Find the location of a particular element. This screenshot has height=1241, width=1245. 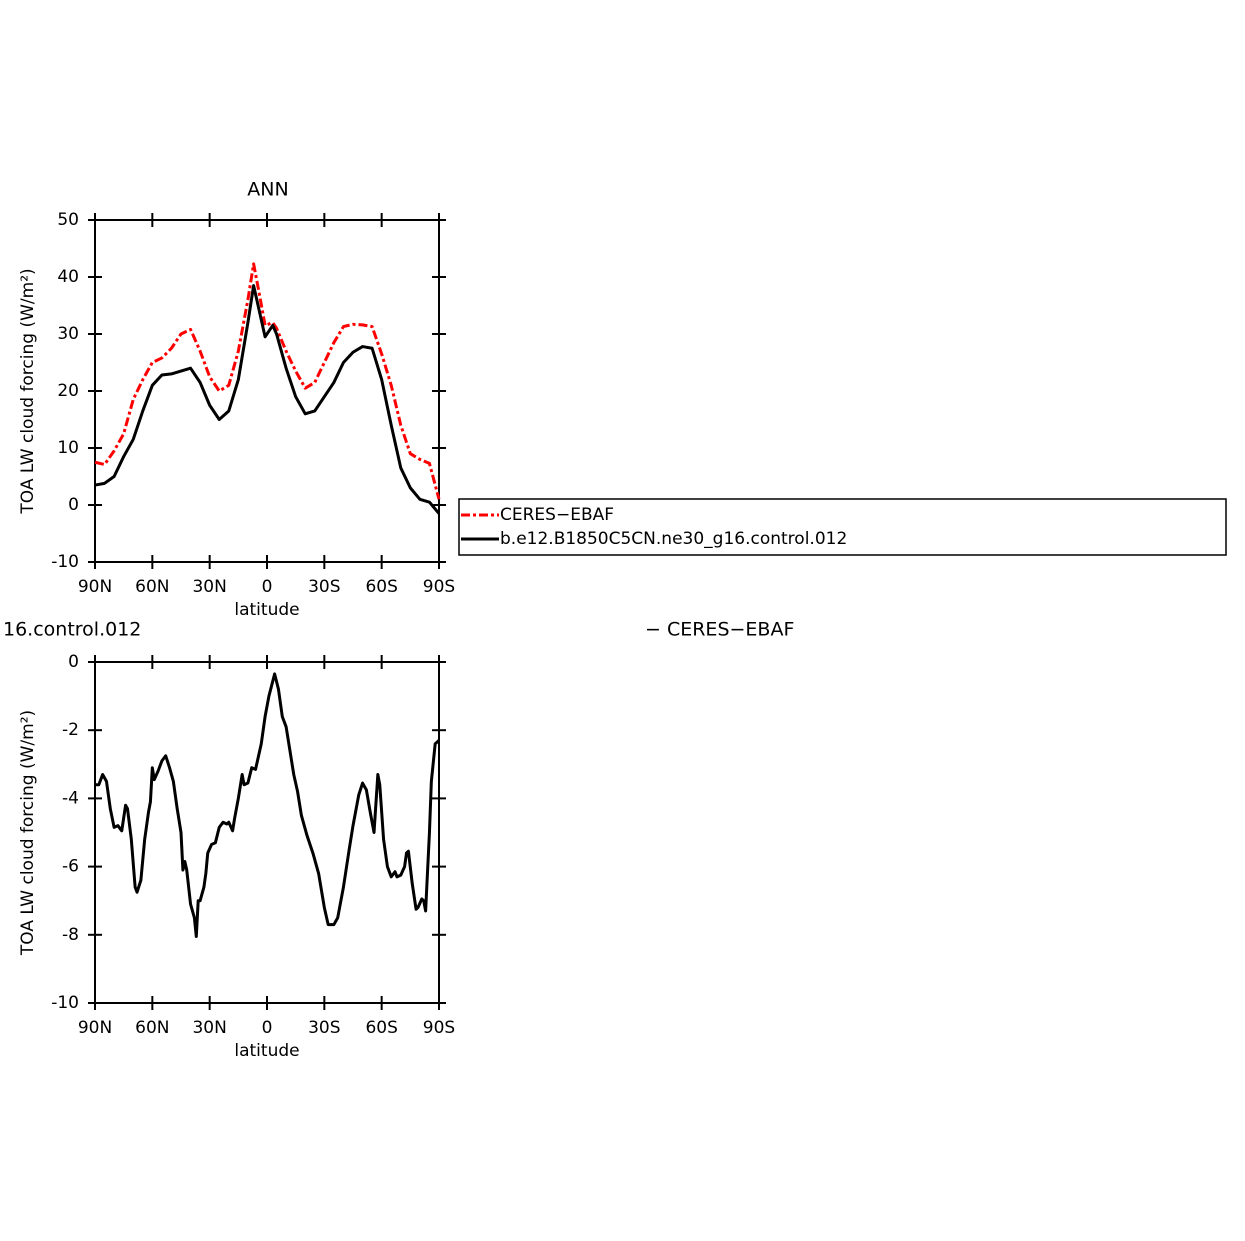

legend-label: CERES−EBAF is located at coordinates (557, 515).